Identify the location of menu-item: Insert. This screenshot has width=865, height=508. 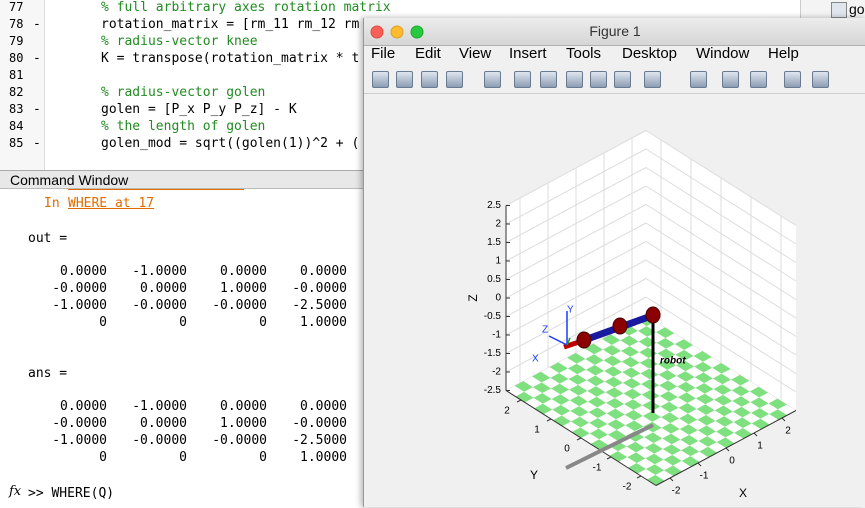
(528, 53).